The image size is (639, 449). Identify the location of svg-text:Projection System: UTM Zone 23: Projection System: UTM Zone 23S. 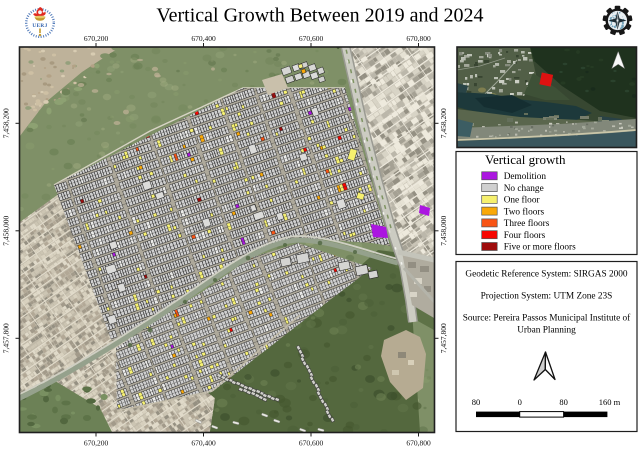
(547, 297).